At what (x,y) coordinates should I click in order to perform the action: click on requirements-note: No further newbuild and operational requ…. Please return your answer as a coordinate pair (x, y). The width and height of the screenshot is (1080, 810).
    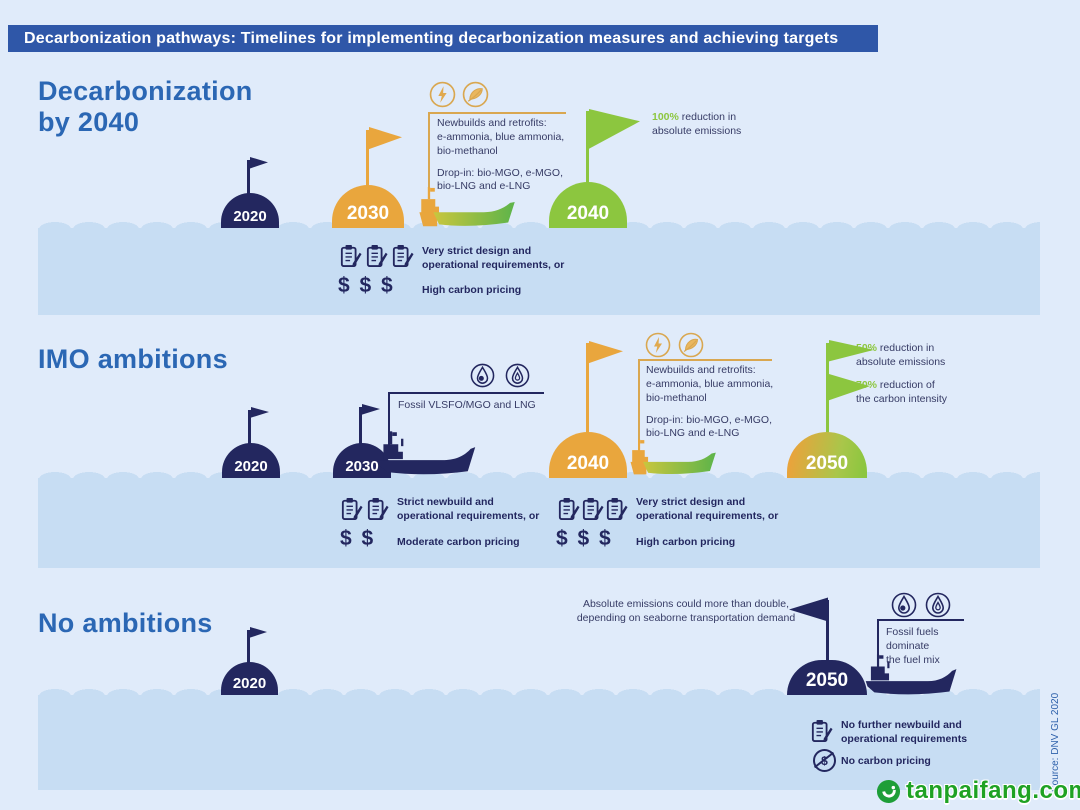
    Looking at the image, I should click on (904, 732).